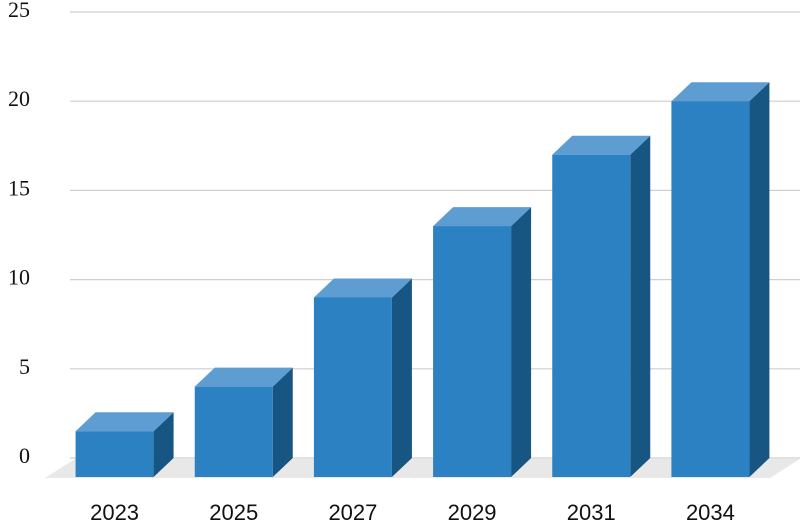  Describe the element at coordinates (19, 277) in the screenshot. I see `y-tick-label: 10` at that location.